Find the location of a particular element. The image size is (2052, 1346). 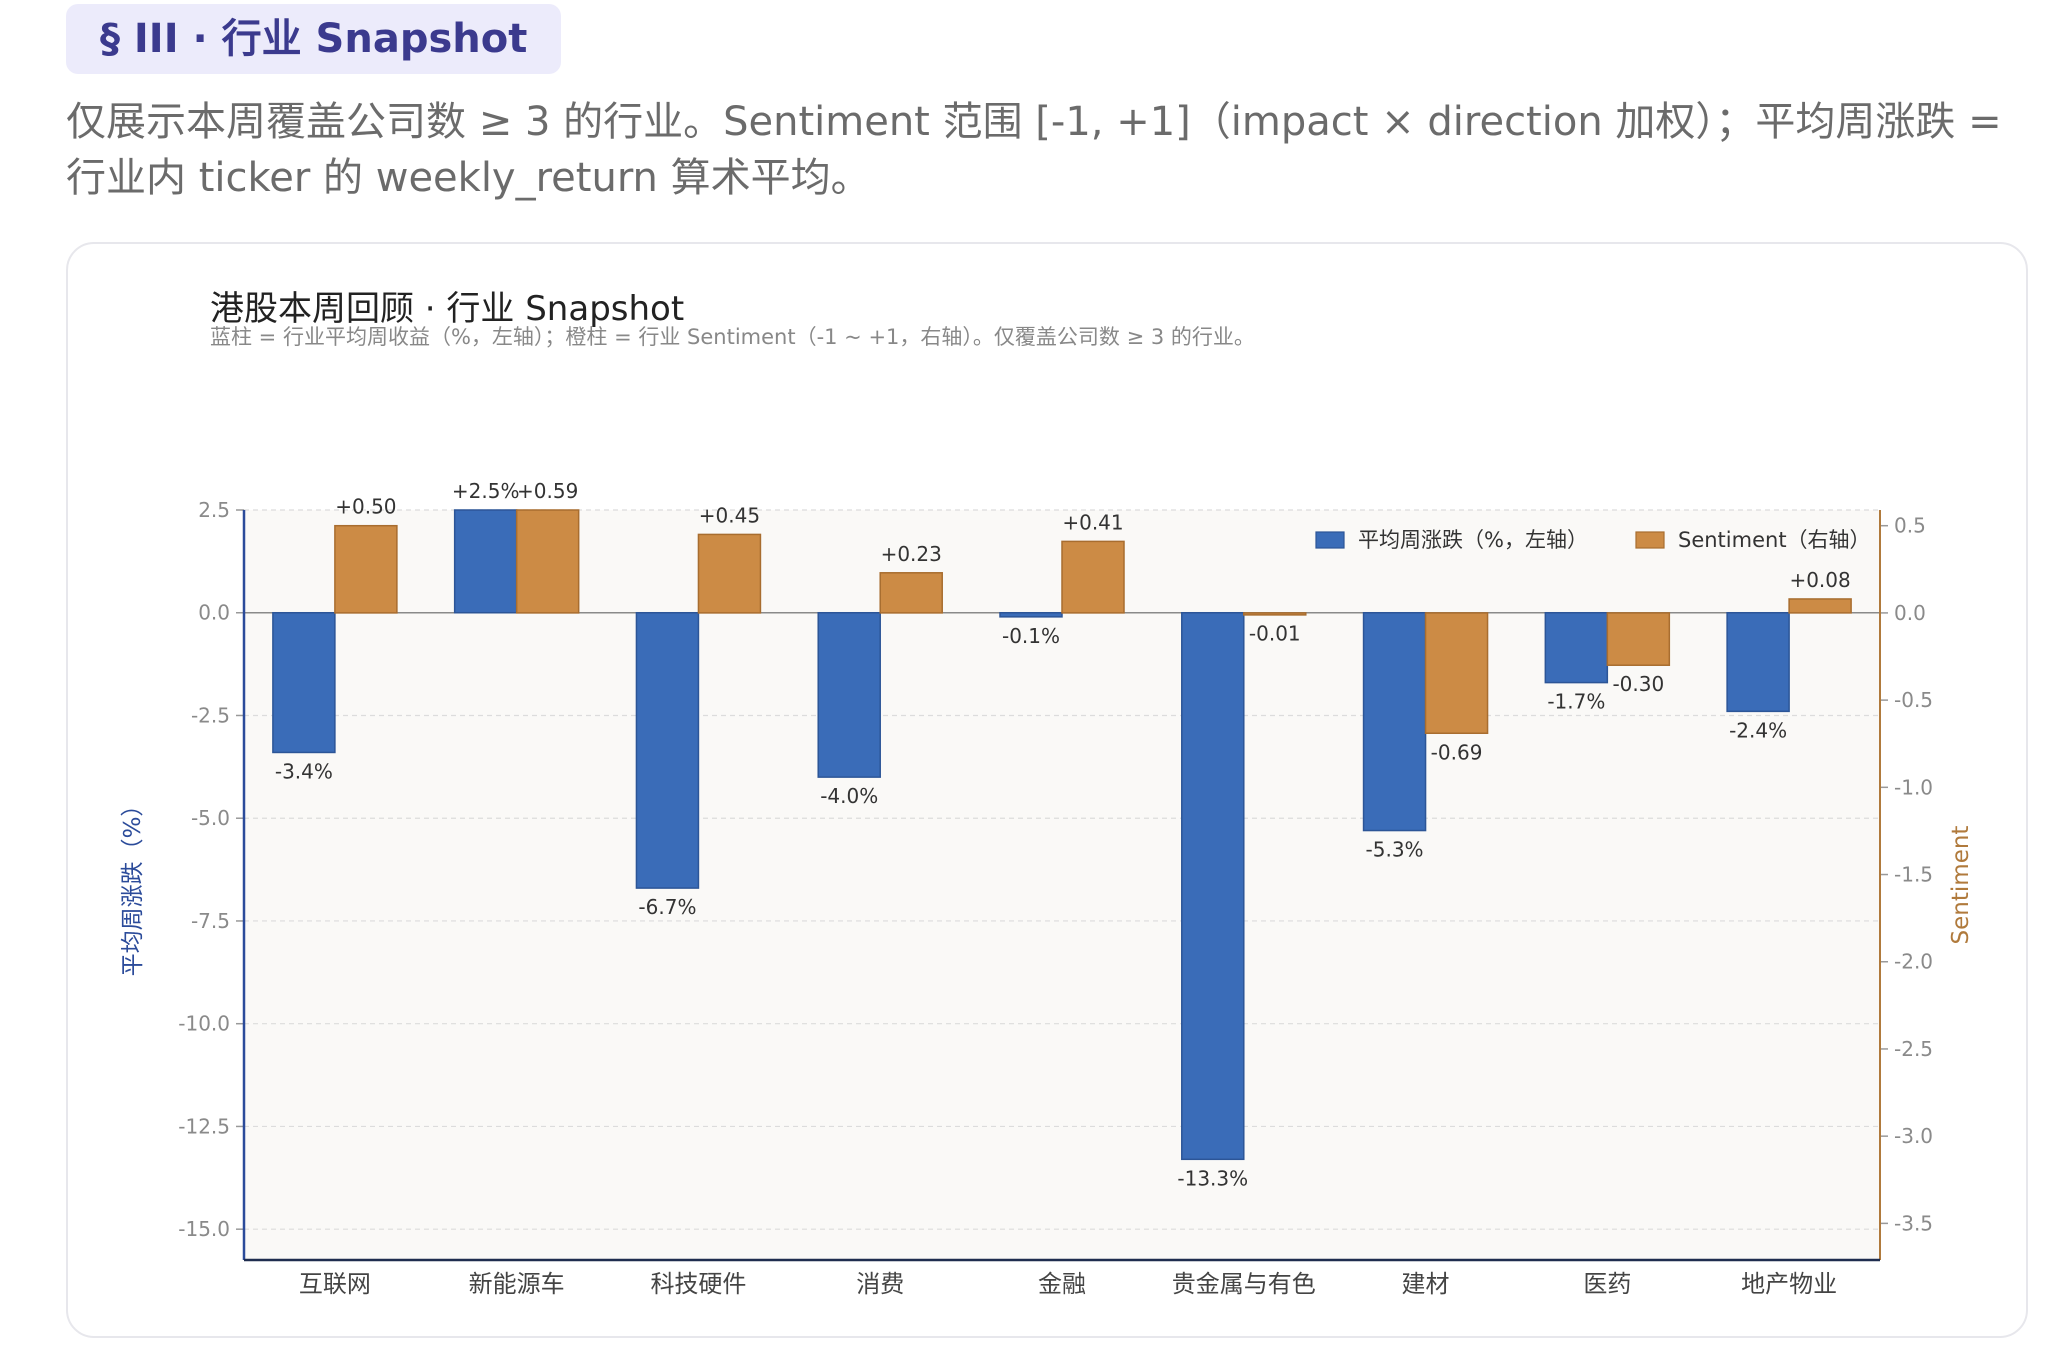

bar-sentiment-label: +0.08 is located at coordinates (1819, 580).